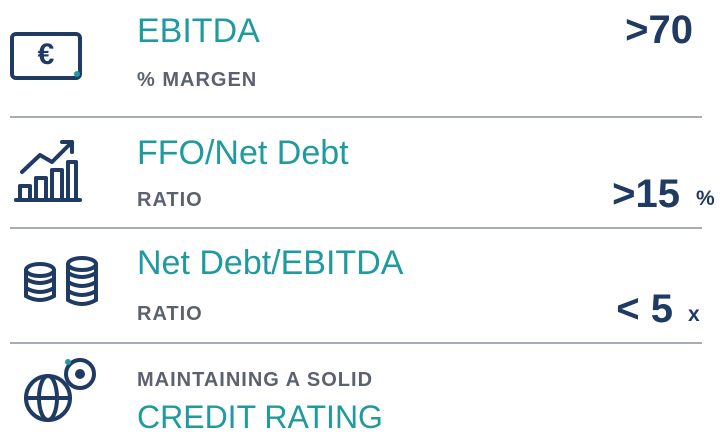 This screenshot has width=724, height=435. I want to click on unit: %, so click(705, 198).